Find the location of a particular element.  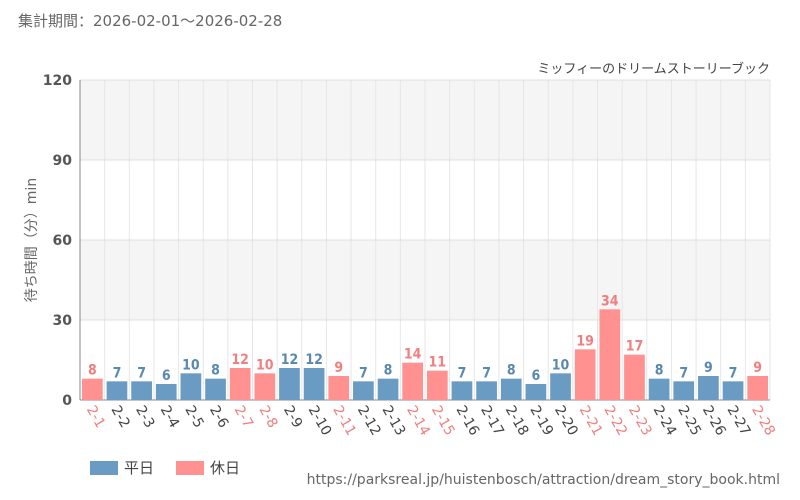

x-tick-label-2-1: 2-1 is located at coordinates (95, 417).